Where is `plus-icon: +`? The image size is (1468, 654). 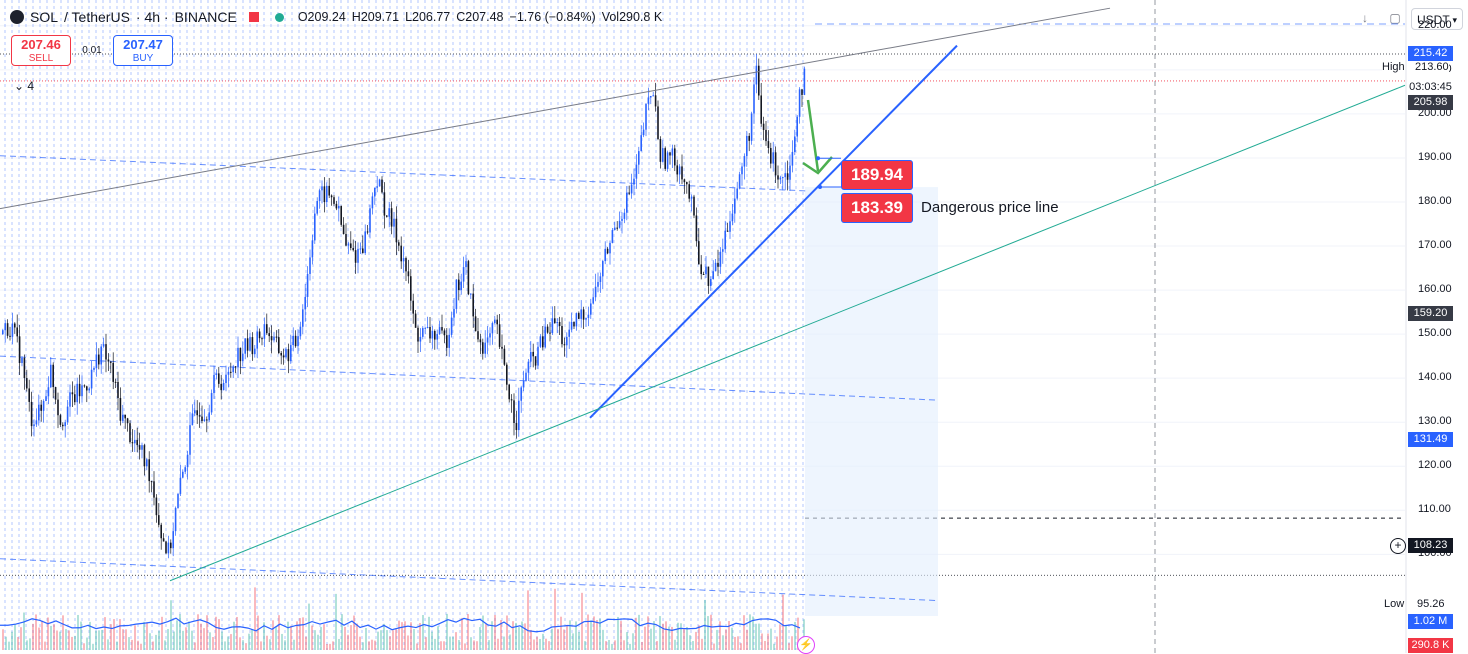
plus-icon: + is located at coordinates (1398, 546).